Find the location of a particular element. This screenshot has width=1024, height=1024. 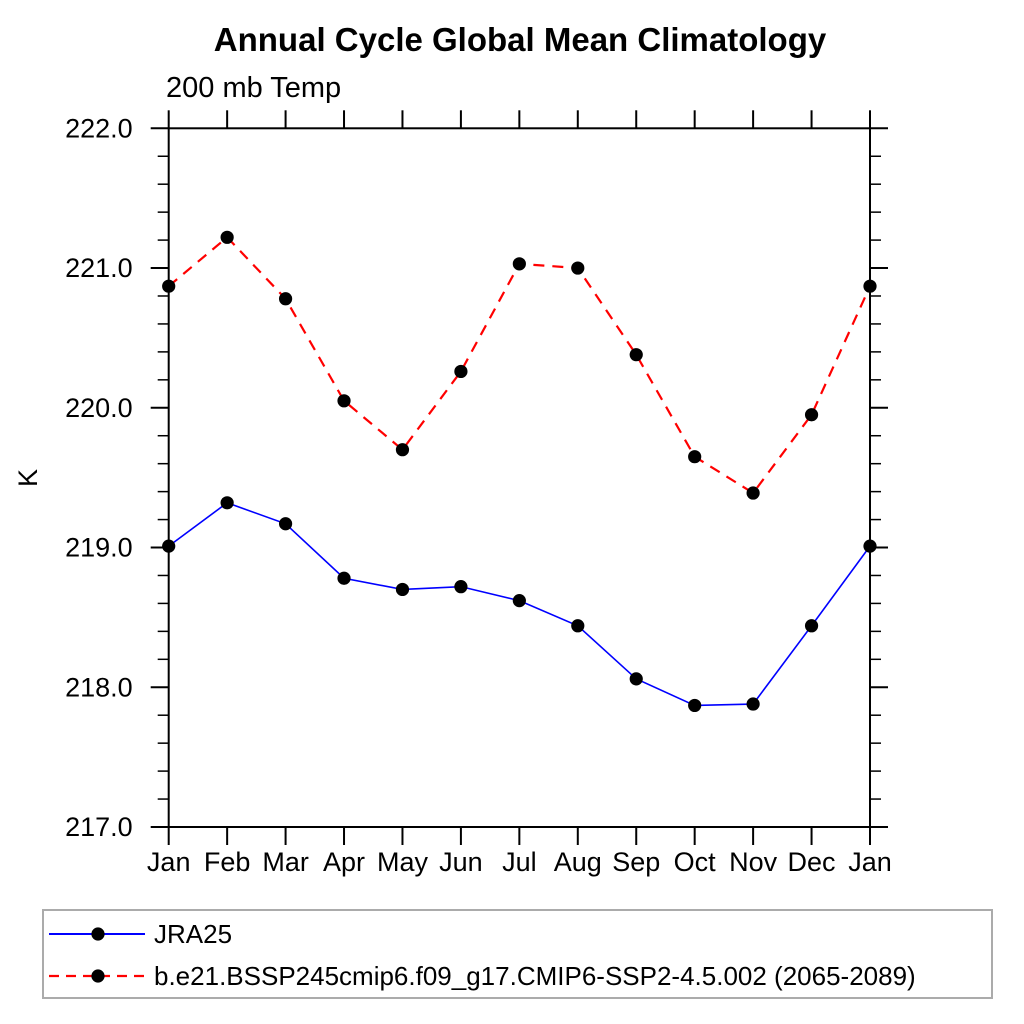

x-tick-label: Dec is located at coordinates (812, 862).